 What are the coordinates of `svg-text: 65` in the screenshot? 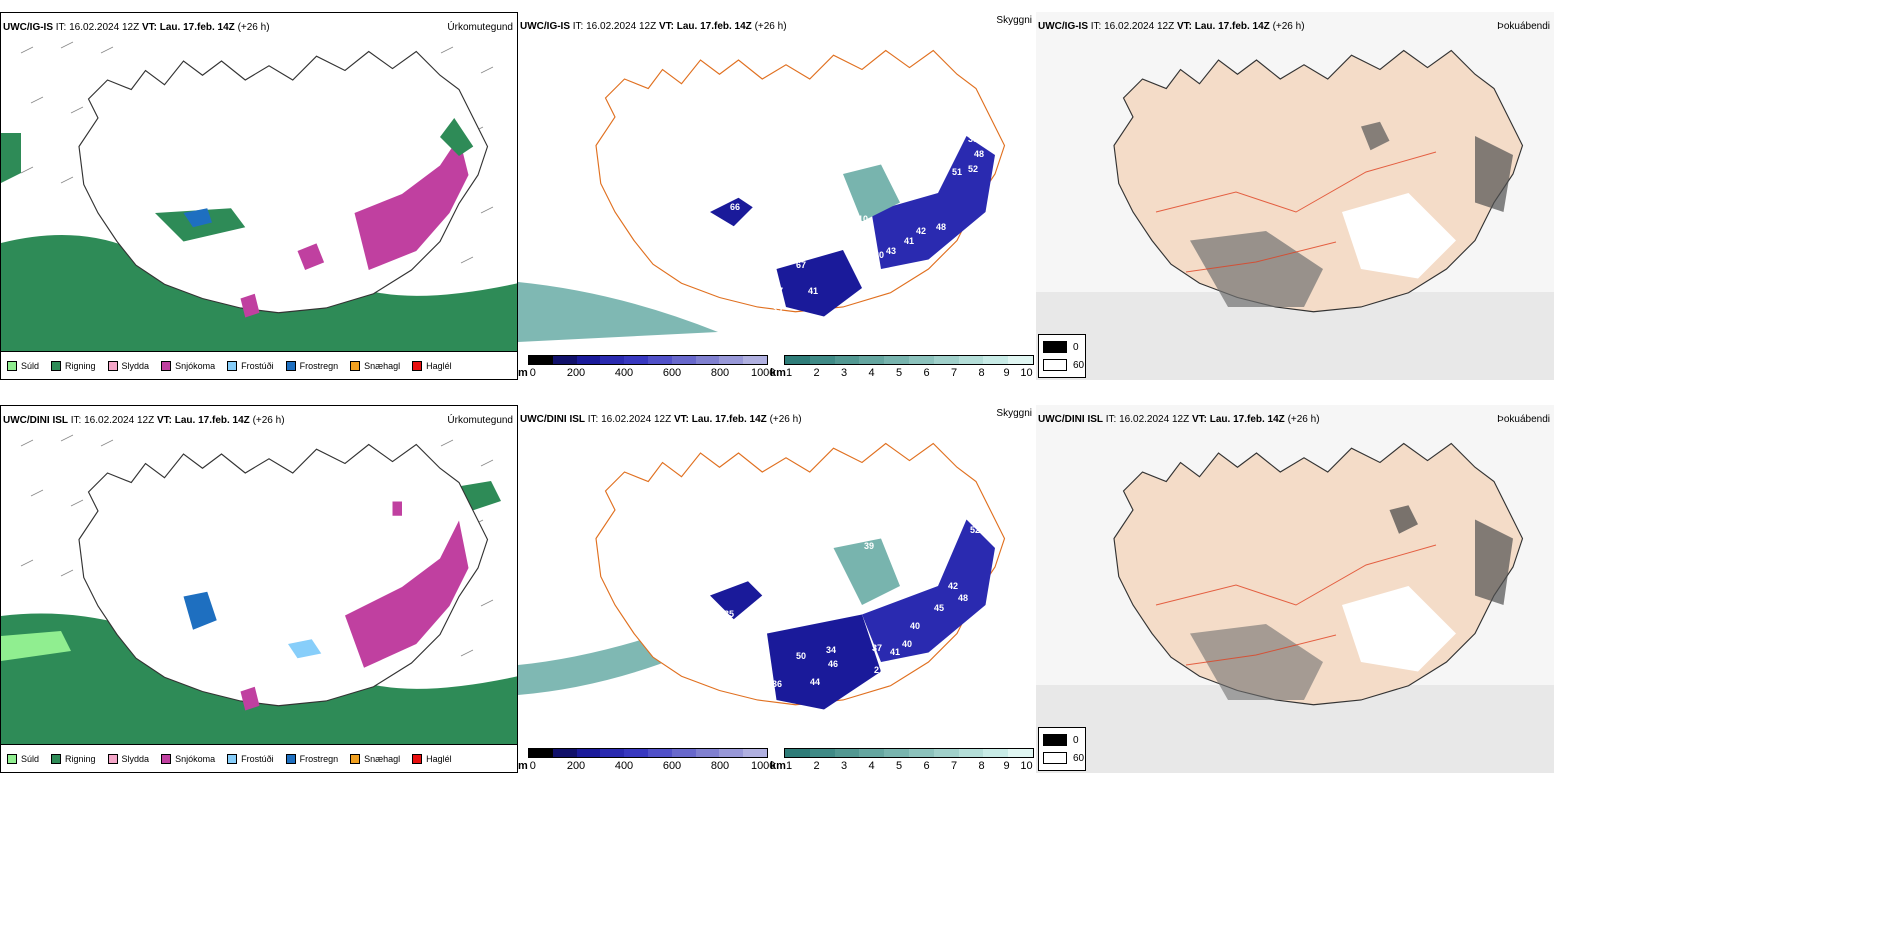 It's located at (763, 616).